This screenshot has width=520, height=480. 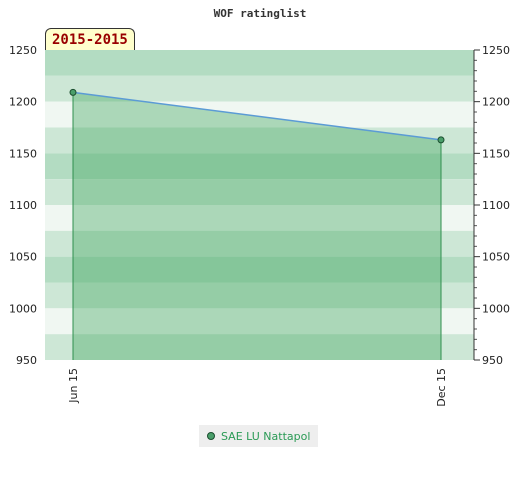 What do you see at coordinates (211, 436) in the screenshot?
I see `legend-marker-icon` at bounding box center [211, 436].